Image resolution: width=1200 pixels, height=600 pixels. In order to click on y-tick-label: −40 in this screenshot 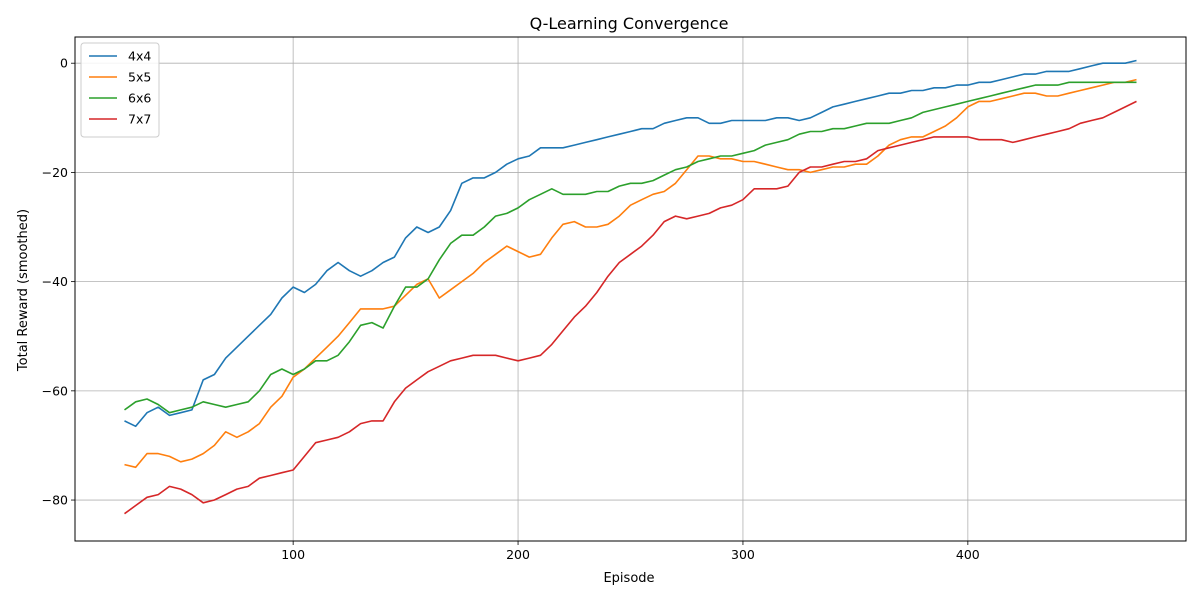, I will do `click(55, 281)`.